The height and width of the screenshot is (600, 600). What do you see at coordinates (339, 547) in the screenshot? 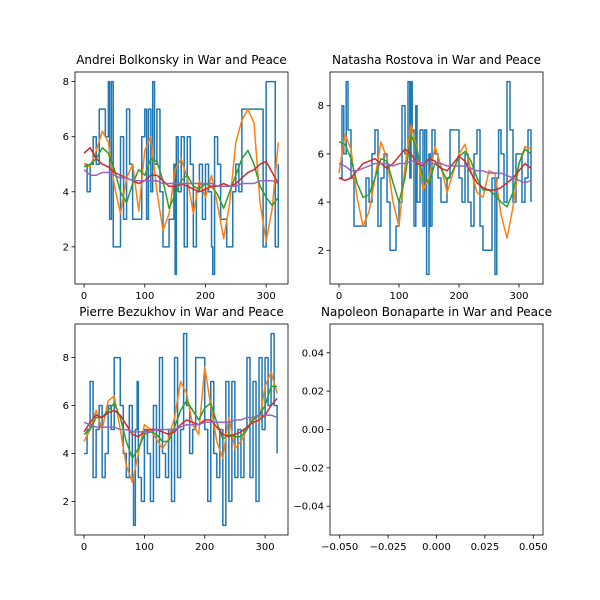
I see `x-tick-label: −0.050` at bounding box center [339, 547].